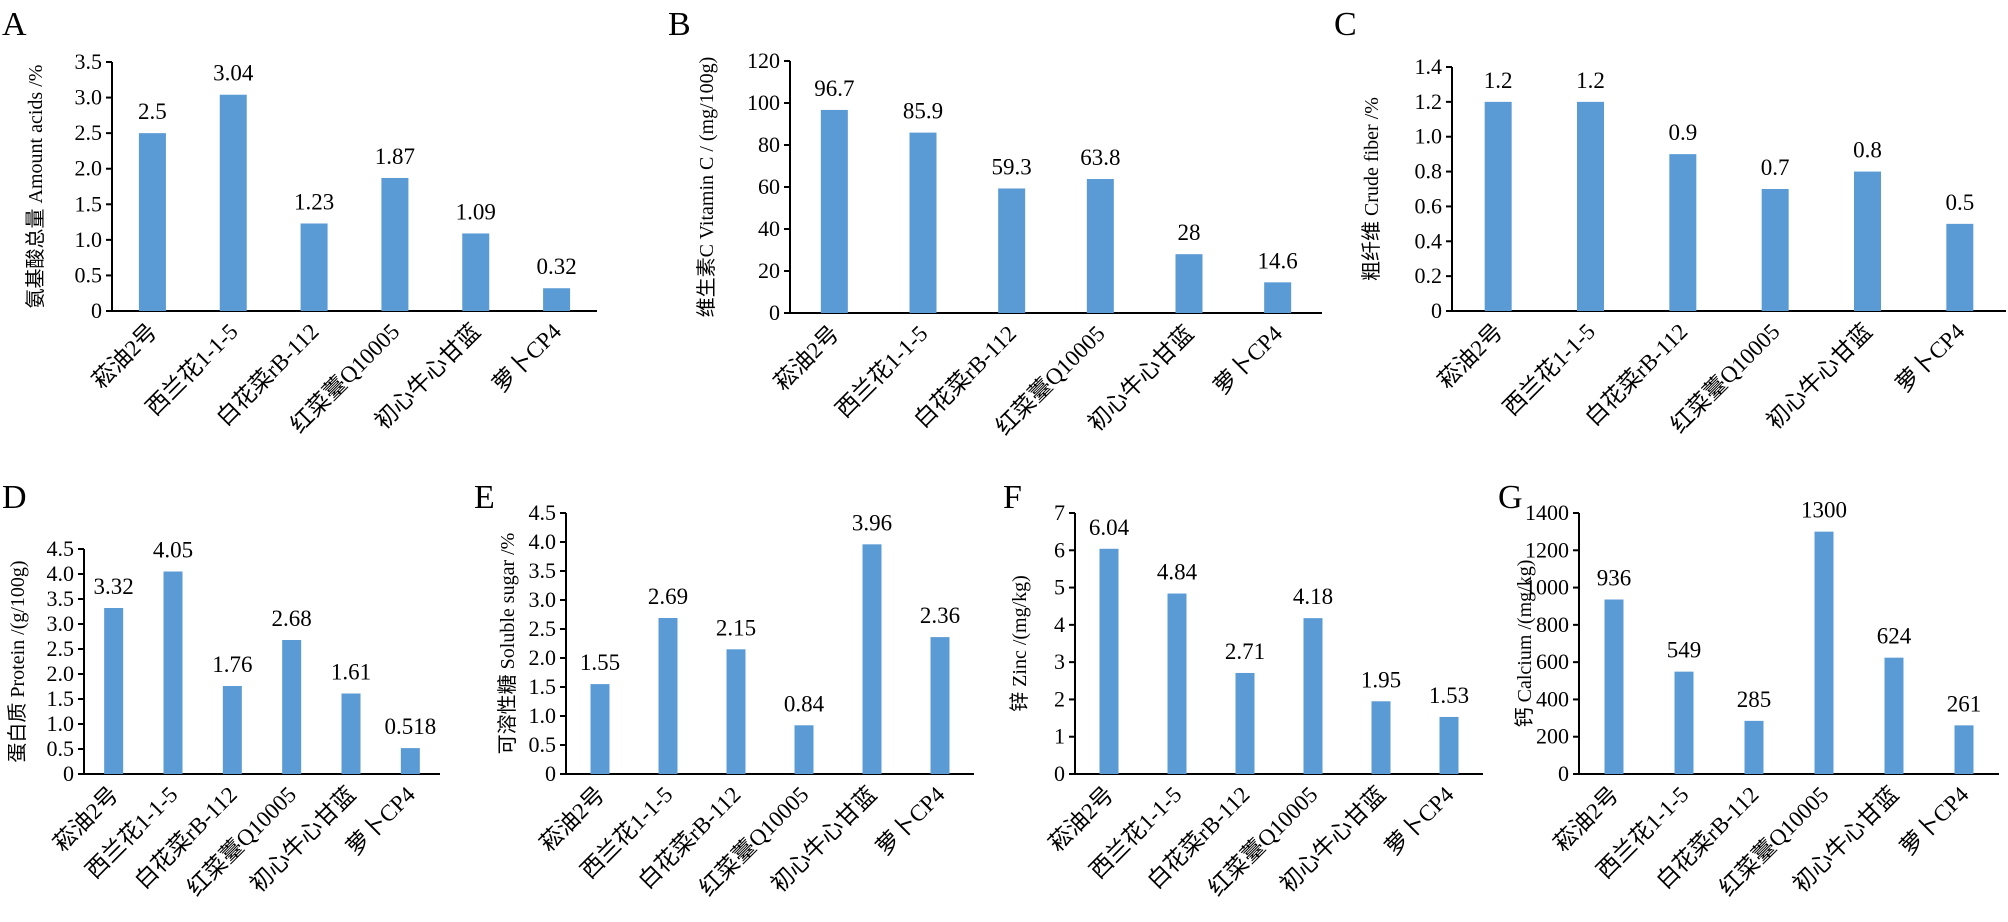  Describe the element at coordinates (1894, 636) in the screenshot. I see `value-label-g-4: 624` at that location.